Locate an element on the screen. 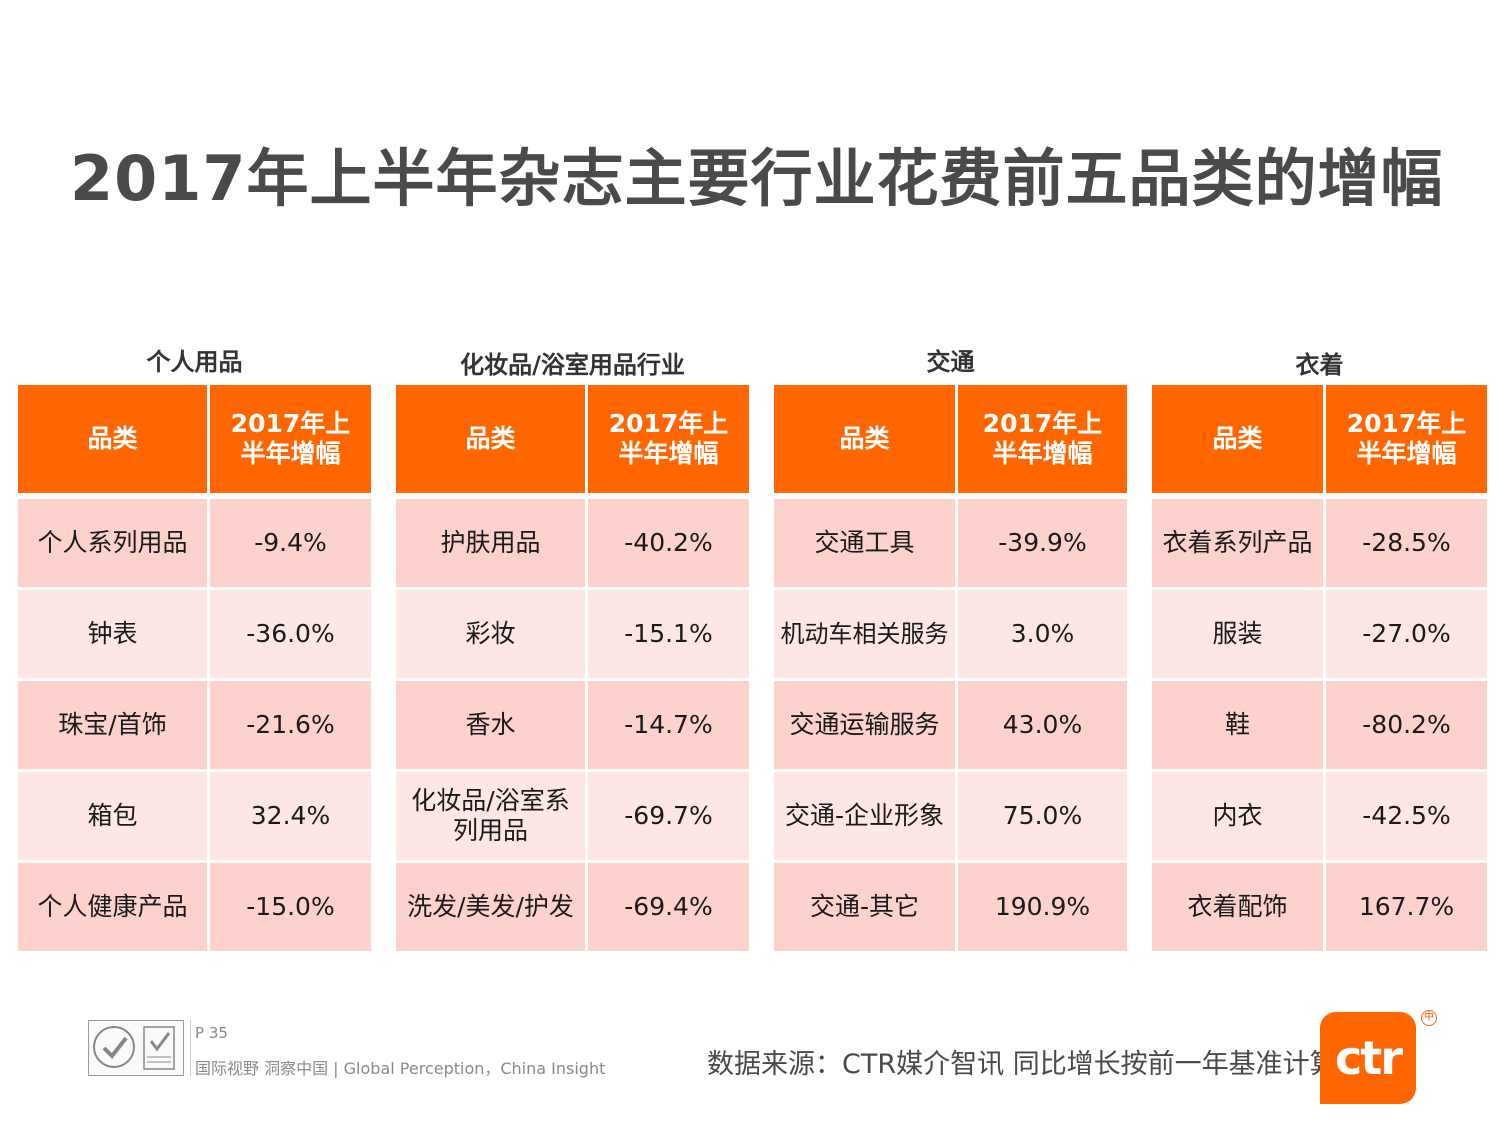  table-row-growth: -9.4% is located at coordinates (290, 543).